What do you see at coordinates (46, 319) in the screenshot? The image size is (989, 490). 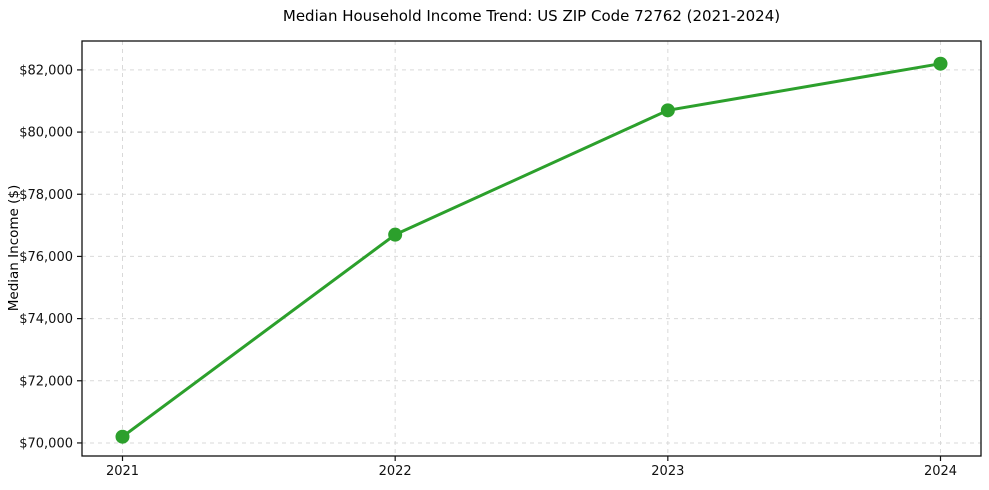 I see `y-tick-label: $74,000` at bounding box center [46, 319].